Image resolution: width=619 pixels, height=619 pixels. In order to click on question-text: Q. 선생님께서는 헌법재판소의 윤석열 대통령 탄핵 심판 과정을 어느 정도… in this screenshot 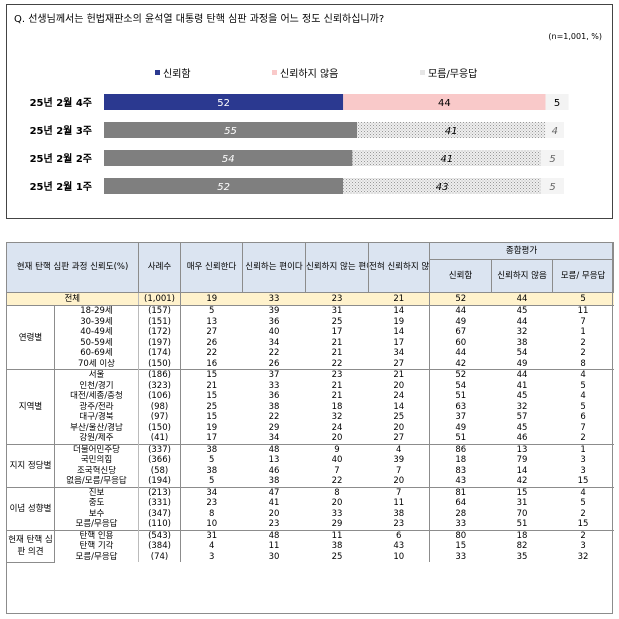, I will do `click(199, 19)`.